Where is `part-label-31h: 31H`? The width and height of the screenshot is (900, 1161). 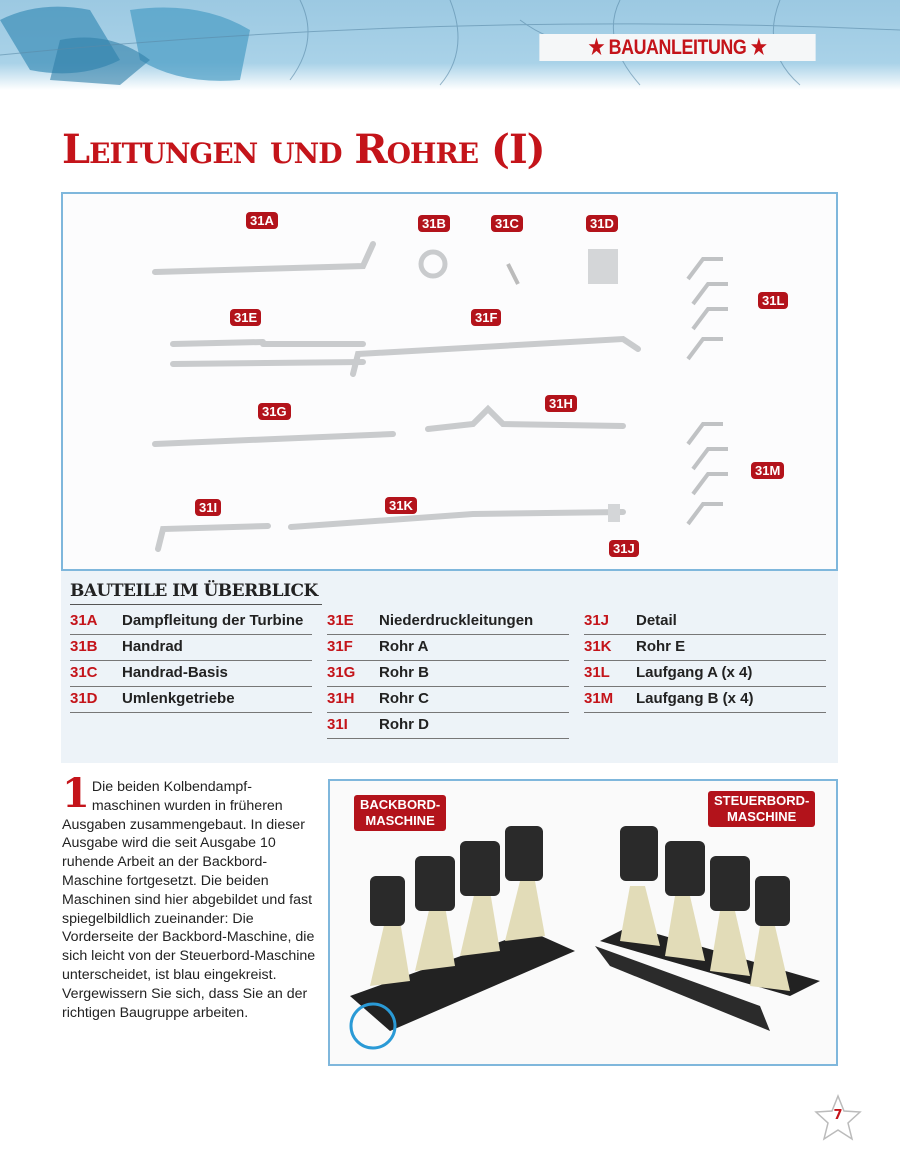
part-label-31h: 31H is located at coordinates (561, 403).